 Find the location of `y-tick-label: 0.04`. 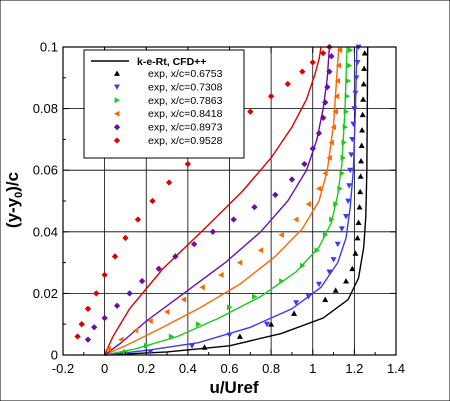

y-tick-label: 0.04 is located at coordinates (45, 231).